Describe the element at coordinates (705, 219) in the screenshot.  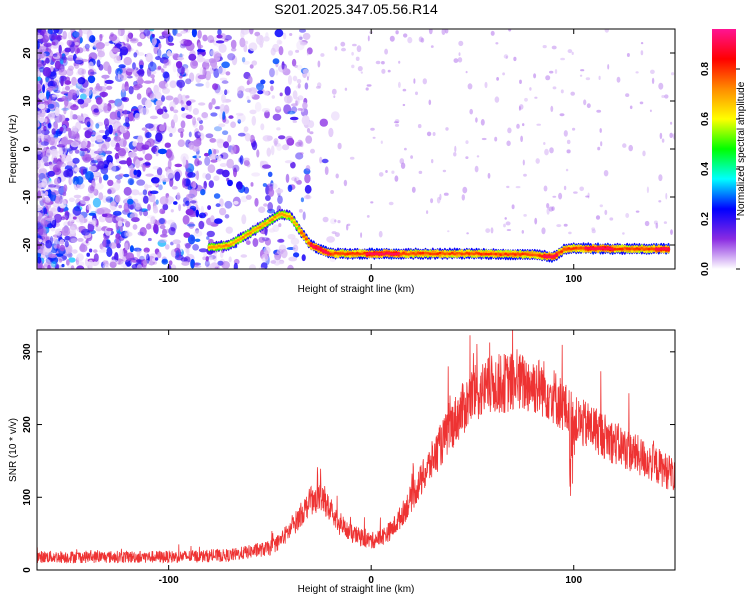
I see `colorbar-tick-label: 0.2` at that location.